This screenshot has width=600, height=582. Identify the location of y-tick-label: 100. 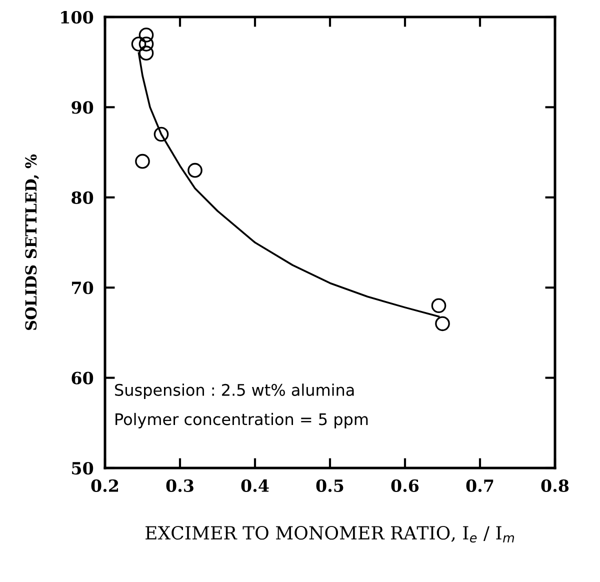
(77, 17).